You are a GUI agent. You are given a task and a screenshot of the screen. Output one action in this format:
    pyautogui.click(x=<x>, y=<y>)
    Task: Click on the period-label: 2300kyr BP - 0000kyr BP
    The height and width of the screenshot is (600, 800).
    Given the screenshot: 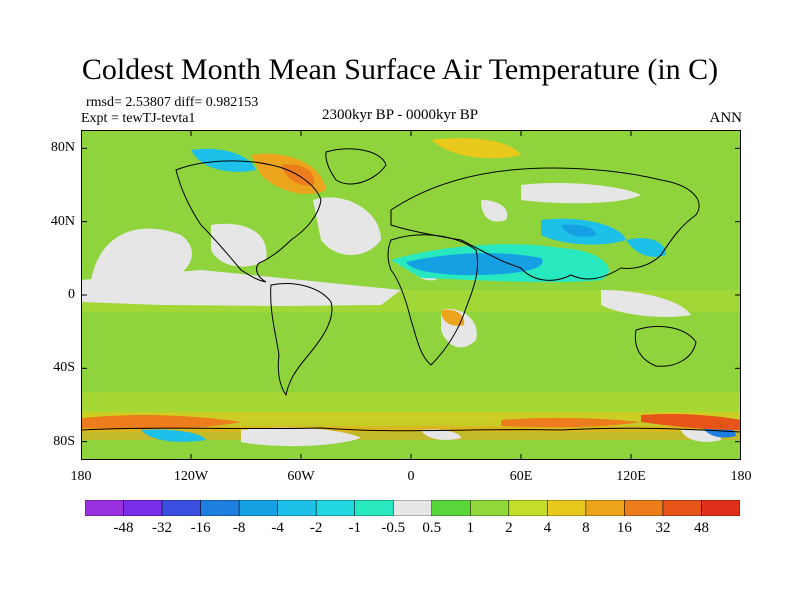 What is the action you would take?
    pyautogui.click(x=400, y=115)
    